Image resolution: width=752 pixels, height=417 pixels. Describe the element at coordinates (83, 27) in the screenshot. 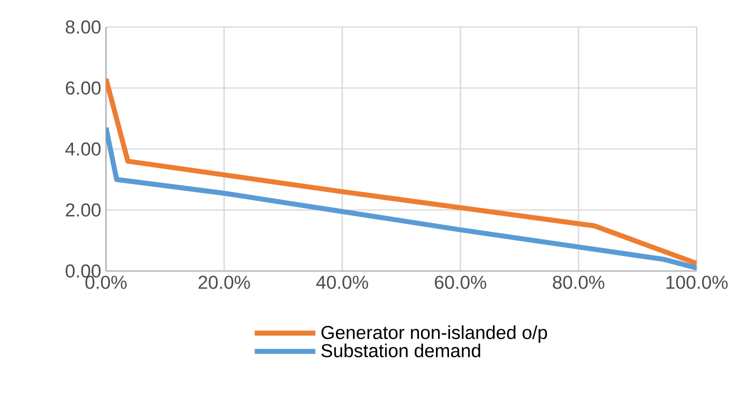

I see `y-tick-label: 8.00` at that location.